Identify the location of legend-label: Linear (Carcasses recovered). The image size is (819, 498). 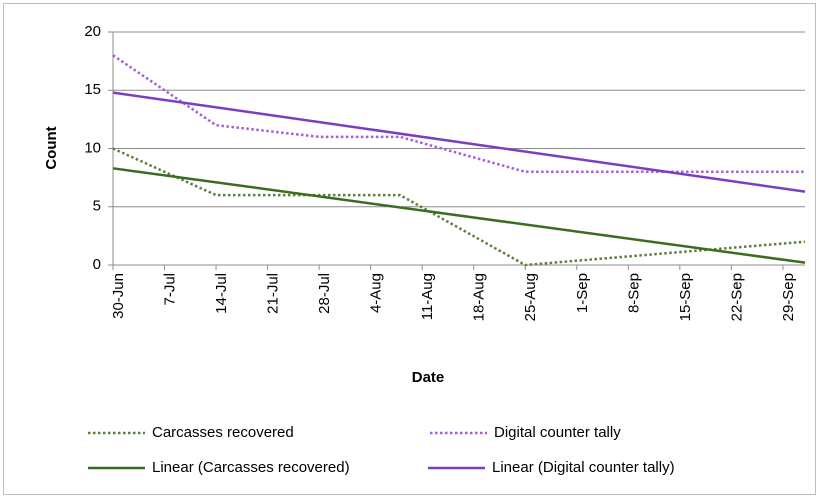
(251, 467).